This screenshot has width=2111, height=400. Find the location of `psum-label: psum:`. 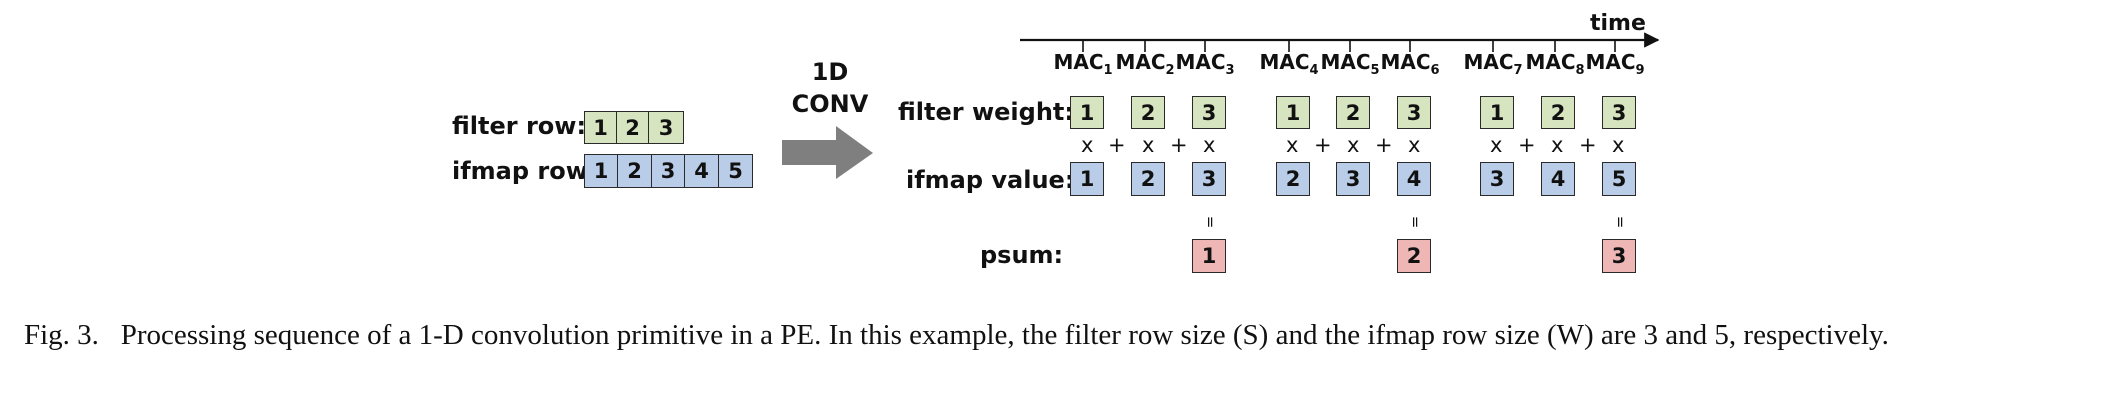

psum-label: psum: is located at coordinates (1022, 255).